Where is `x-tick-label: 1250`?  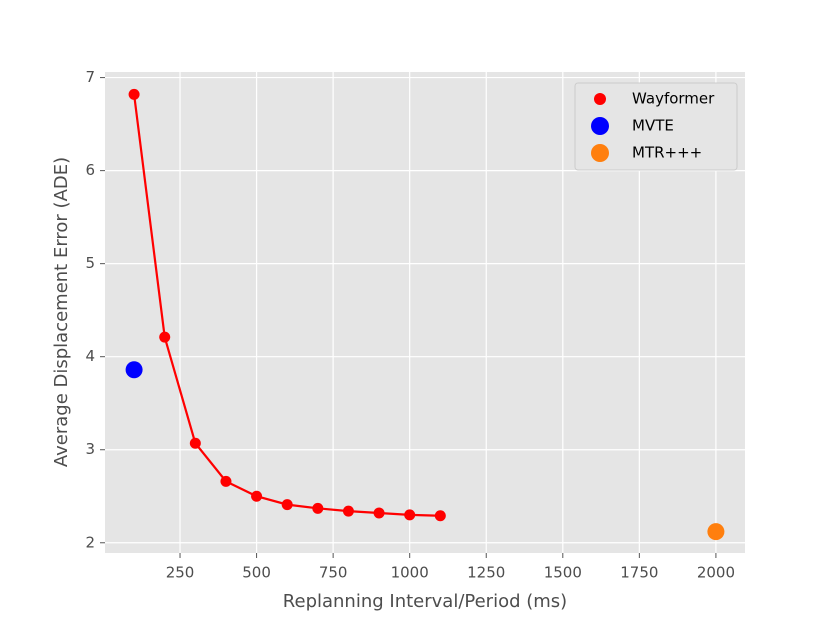
x-tick-label: 1250 is located at coordinates (486, 573).